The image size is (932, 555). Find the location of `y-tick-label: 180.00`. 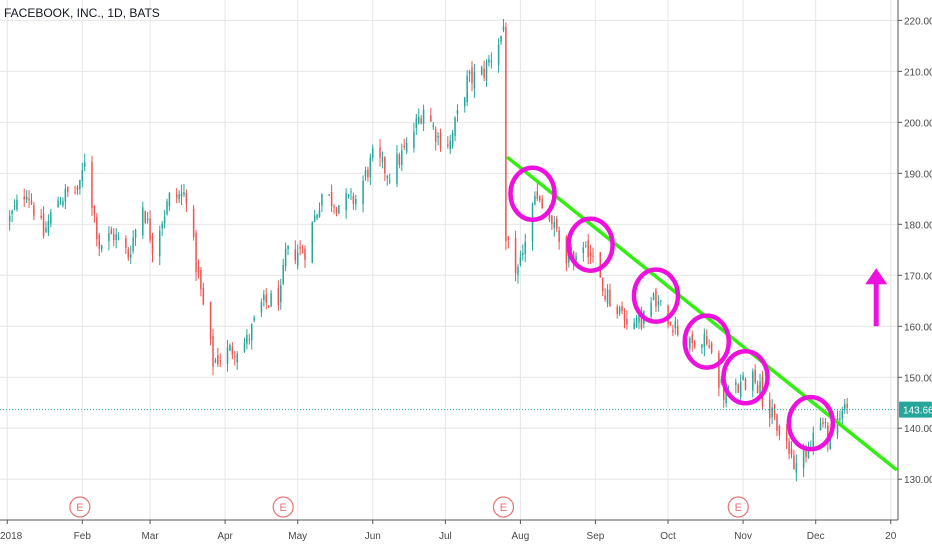

y-tick-label: 180.00 is located at coordinates (918, 225).